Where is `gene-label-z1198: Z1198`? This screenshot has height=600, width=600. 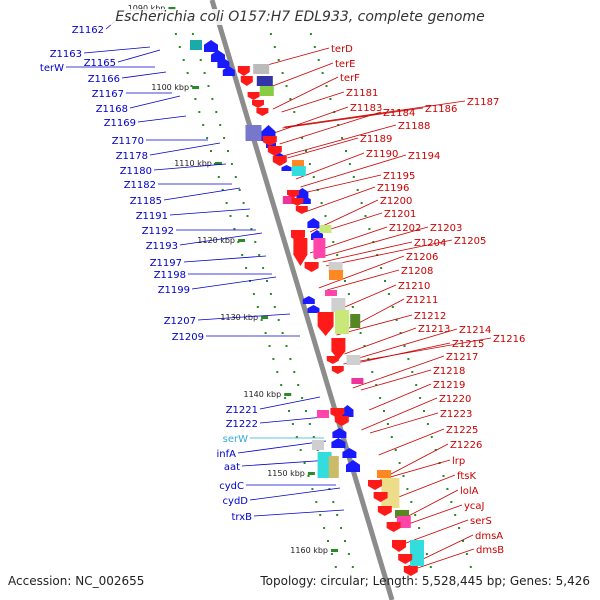 gene-label-z1198: Z1198 is located at coordinates (170, 275).